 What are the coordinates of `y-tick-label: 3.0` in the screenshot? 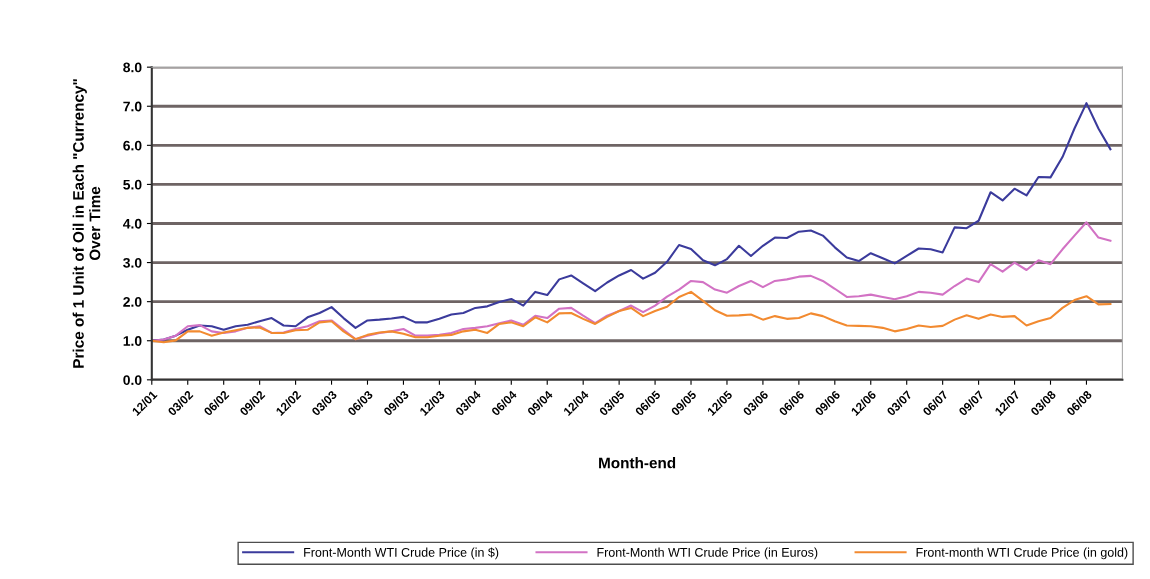 It's located at (132, 262).